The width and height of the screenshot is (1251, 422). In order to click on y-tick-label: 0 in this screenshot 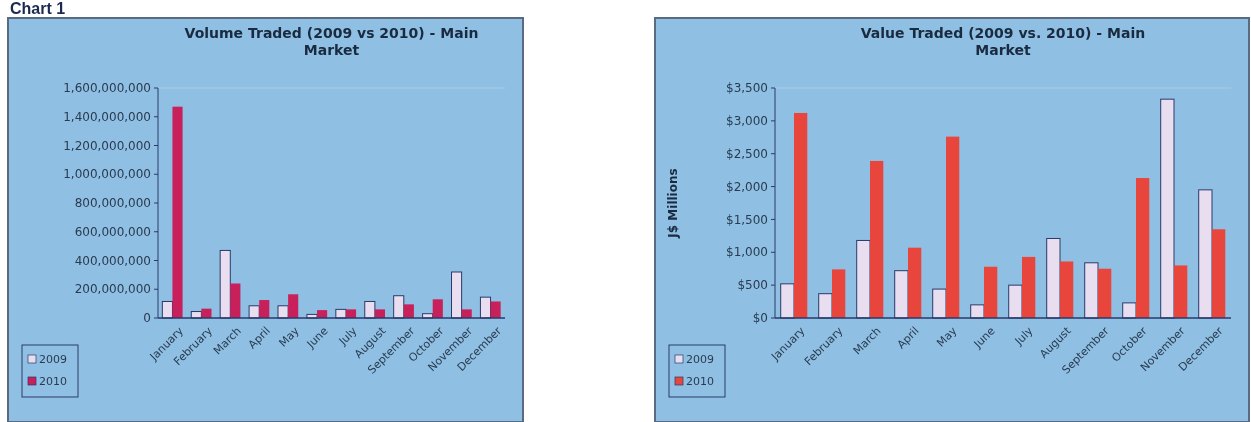, I will do `click(147, 318)`.